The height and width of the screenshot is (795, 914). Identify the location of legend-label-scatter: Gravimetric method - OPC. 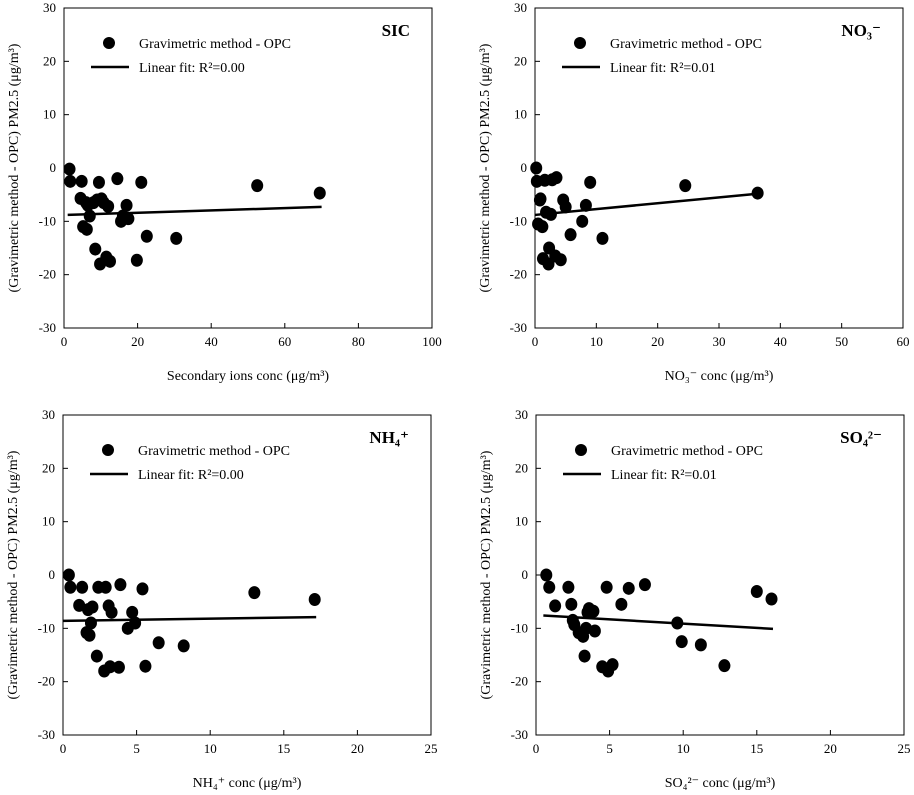
(687, 451).